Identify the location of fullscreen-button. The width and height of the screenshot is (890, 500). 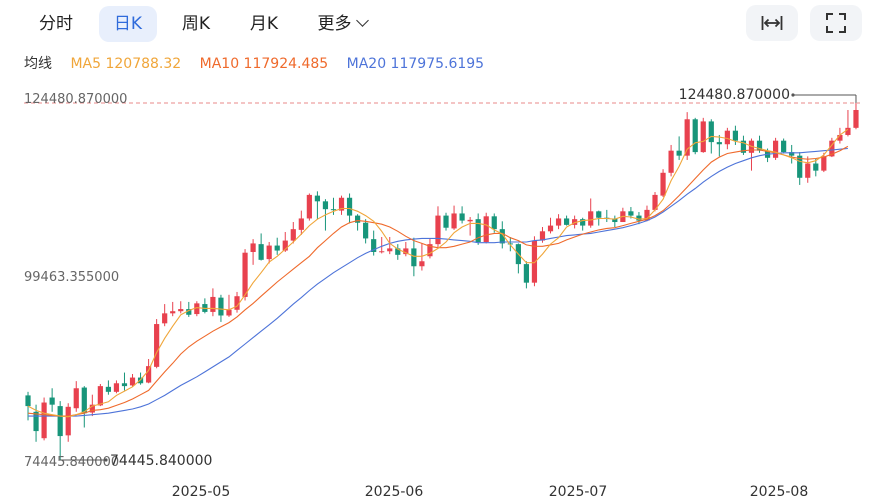
(836, 23).